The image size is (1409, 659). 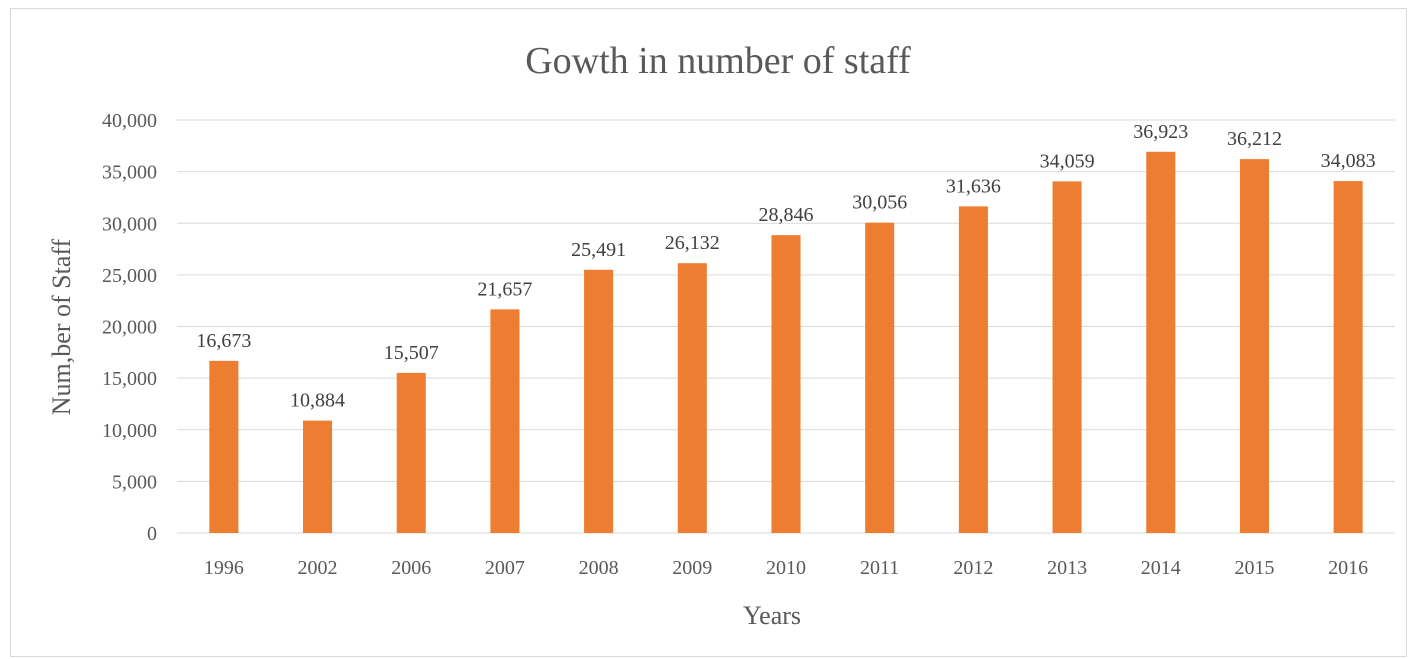 What do you see at coordinates (973, 568) in the screenshot?
I see `x-tick-label: 2012` at bounding box center [973, 568].